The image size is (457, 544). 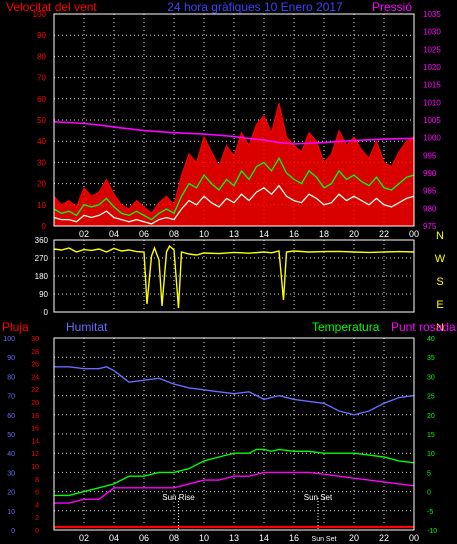 What do you see at coordinates (318, 497) in the screenshot?
I see `sunset-annotation: Sun Set` at bounding box center [318, 497].